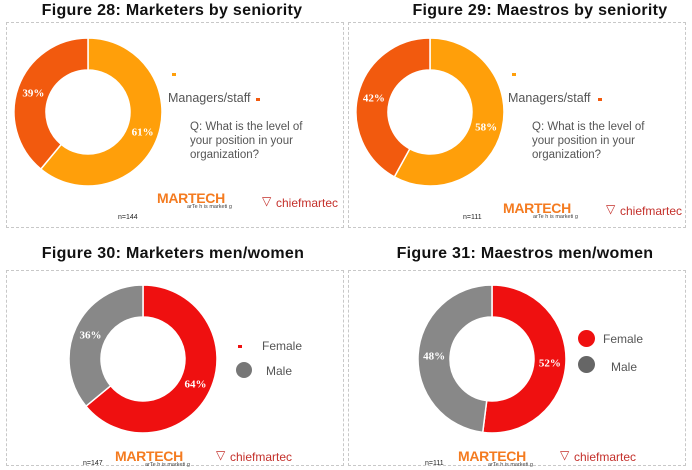 The width and height of the screenshot is (692, 470). Describe the element at coordinates (128, 217) in the screenshot. I see `sample-size-label: n=144` at that location.